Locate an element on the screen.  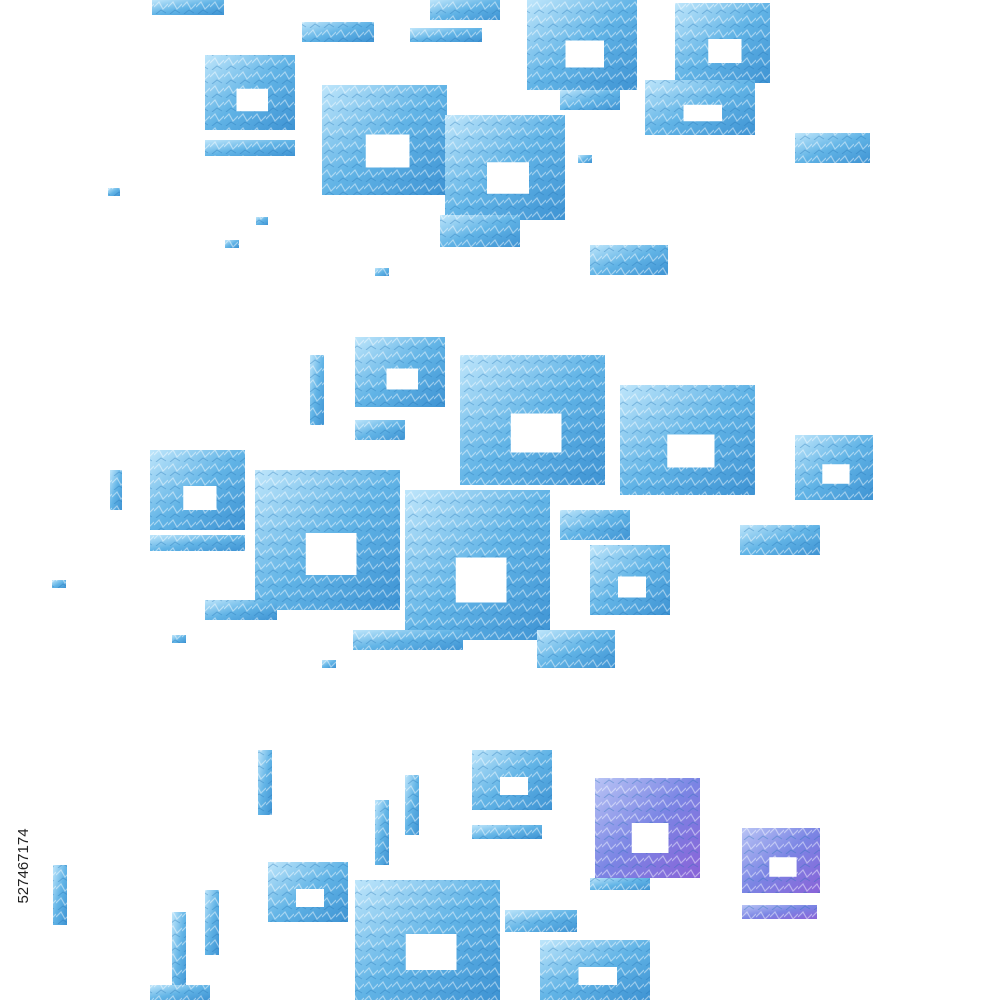
stock-id: 527467174 is located at coordinates (23, 865).